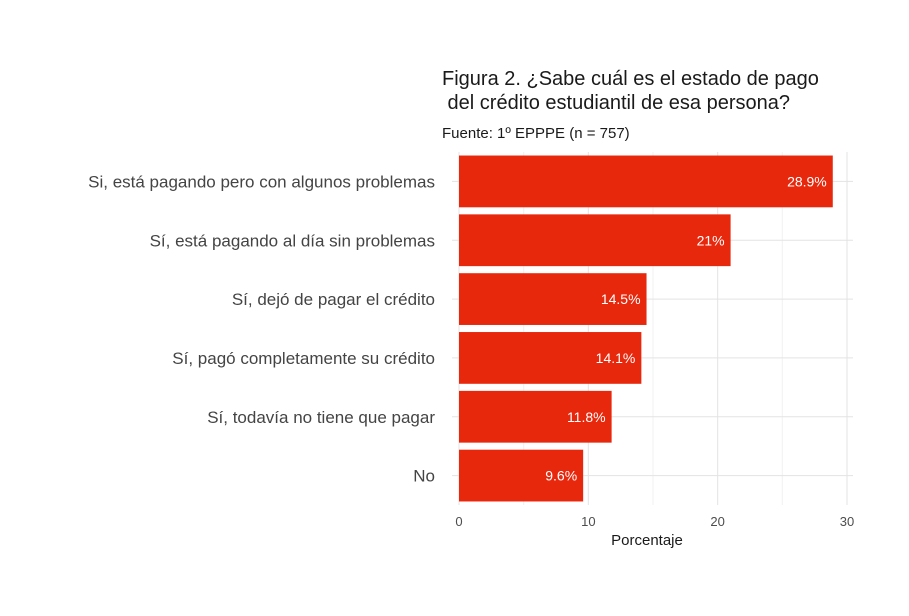 This screenshot has width=909, height=616. Describe the element at coordinates (654, 521) in the screenshot. I see `x-tick-labels: 0 10 20 30` at that location.